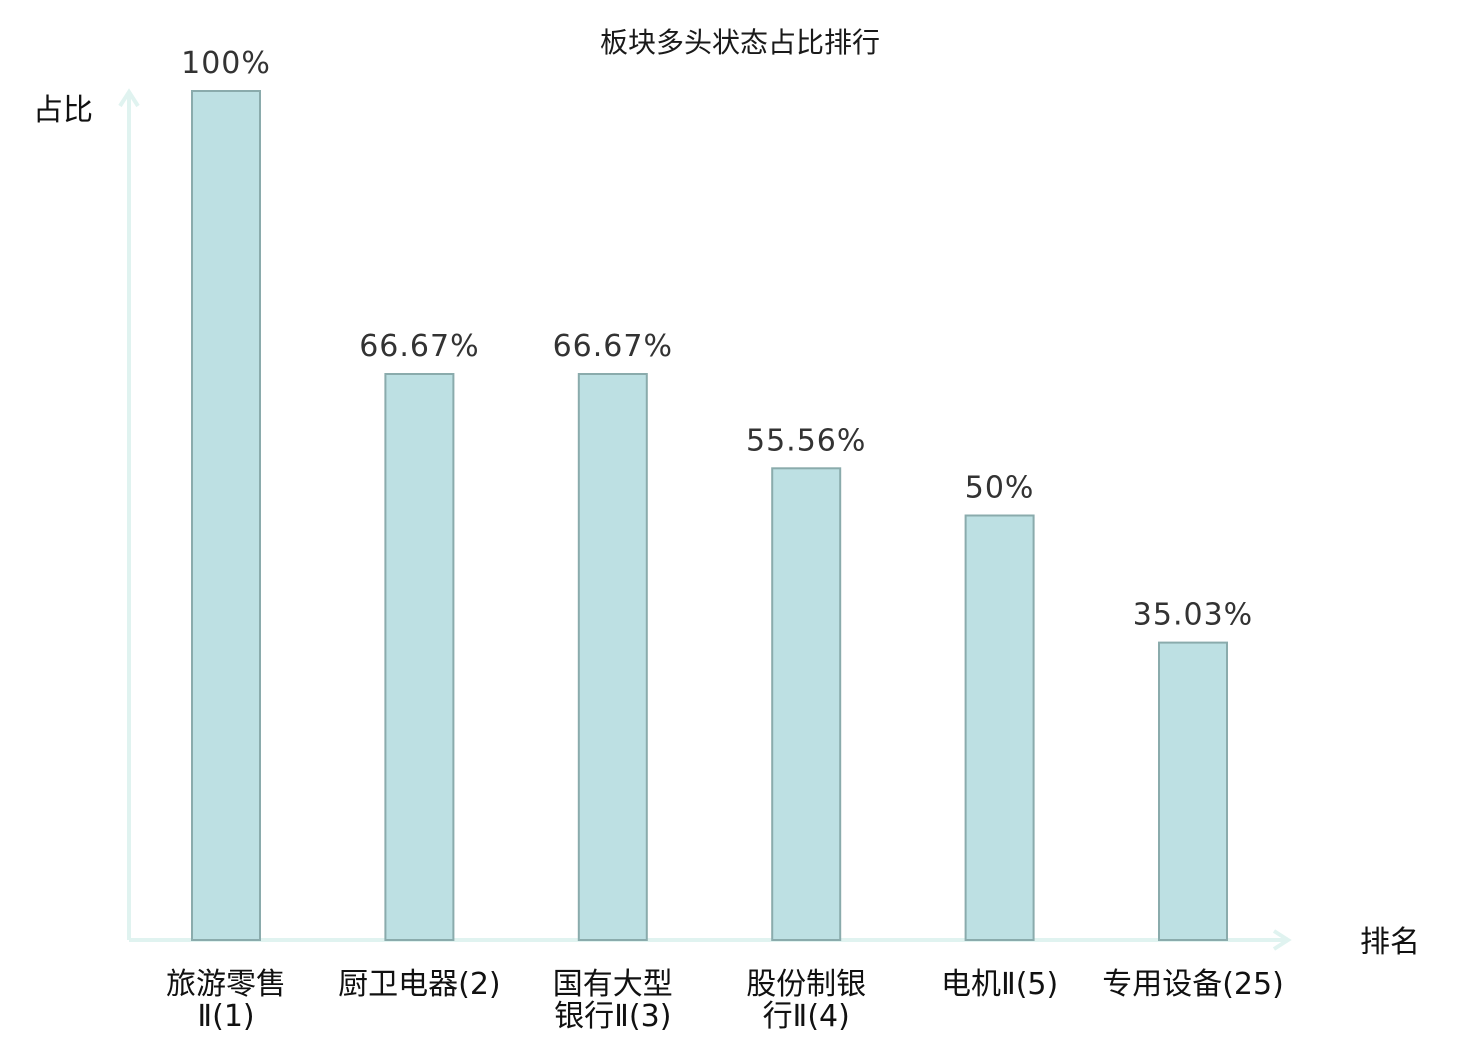  I want to click on x-axis-arrow-icon, so click(1282, 940).